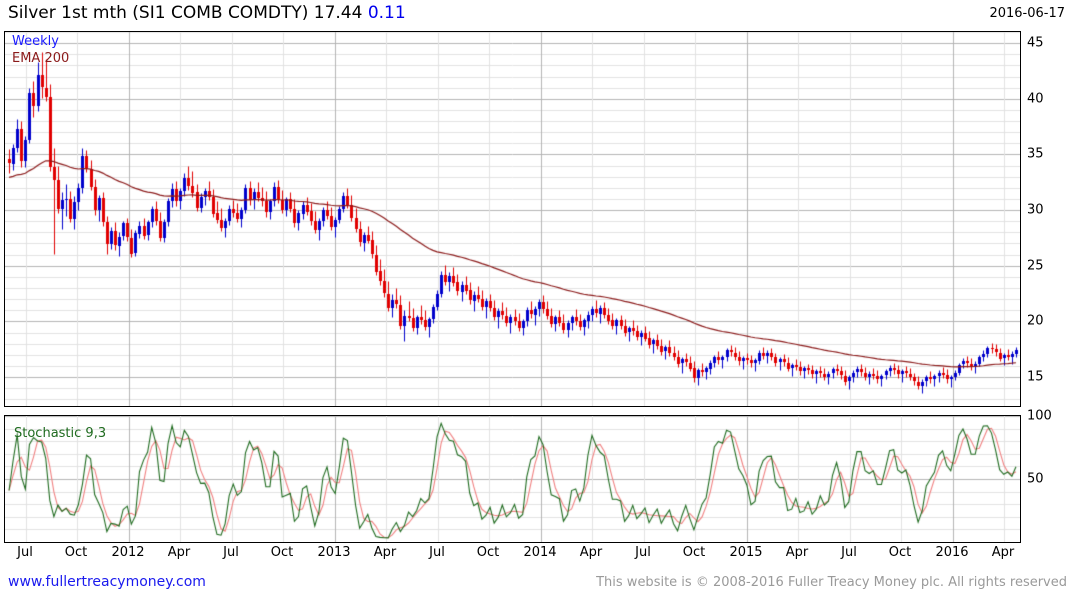 This screenshot has width=1075, height=600. Describe the element at coordinates (1035, 479) in the screenshot. I see `stochastic-y-tick: 50` at that location.